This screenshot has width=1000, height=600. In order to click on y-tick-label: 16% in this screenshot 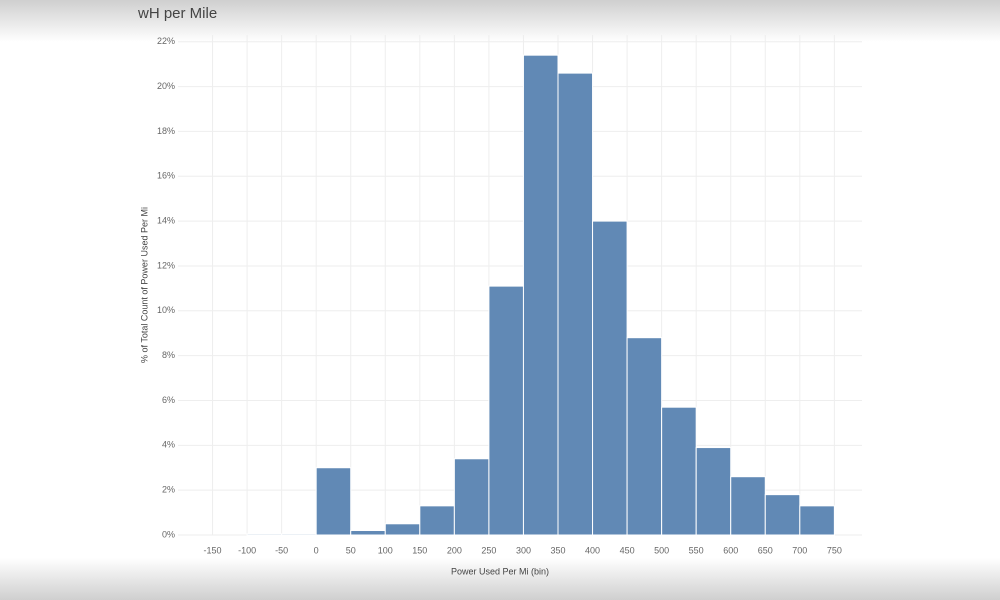, I will do `click(166, 176)`.